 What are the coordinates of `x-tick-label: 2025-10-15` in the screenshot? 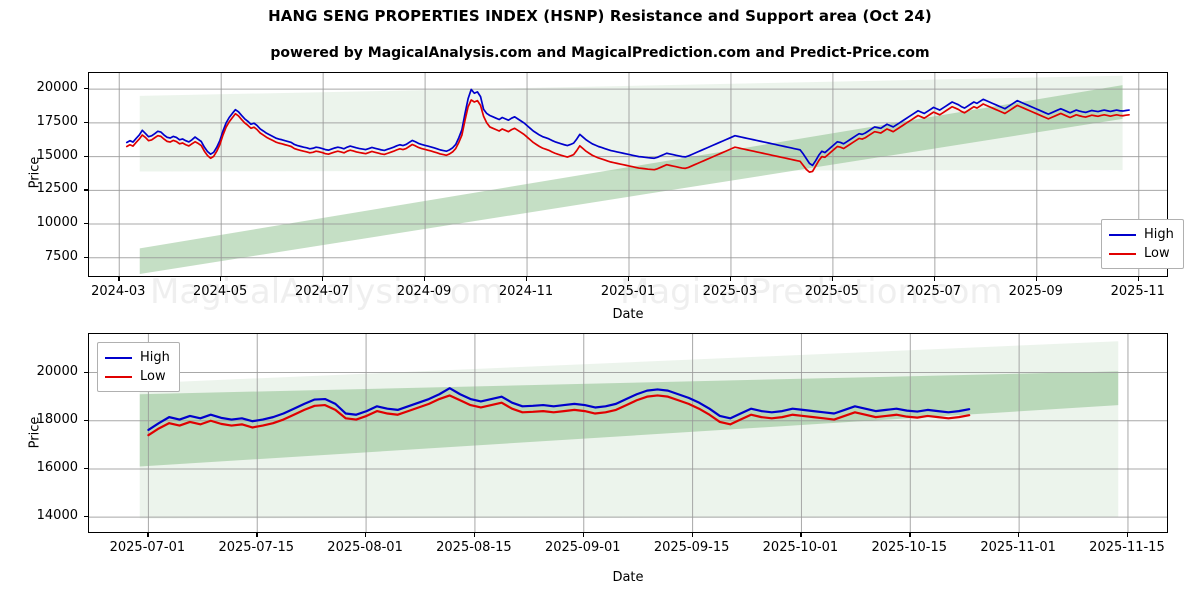 It's located at (909, 547).